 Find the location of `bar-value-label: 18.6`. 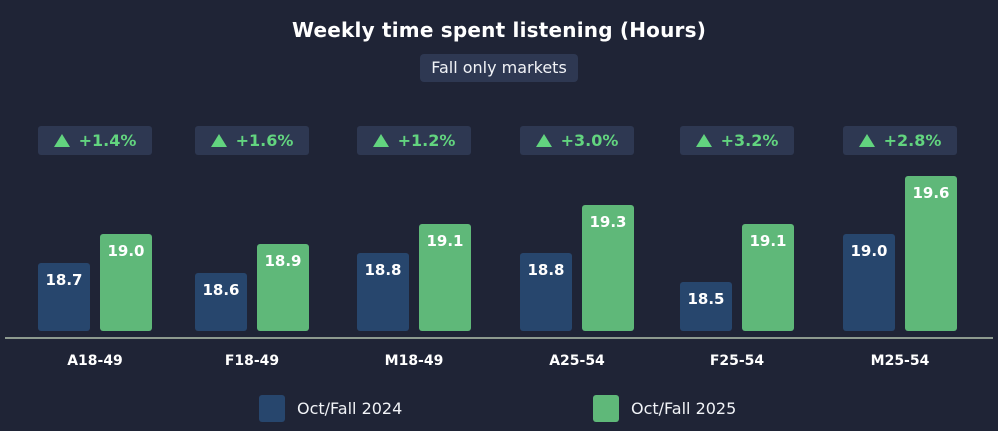

bar-value-label: 18.6 is located at coordinates (221, 290).